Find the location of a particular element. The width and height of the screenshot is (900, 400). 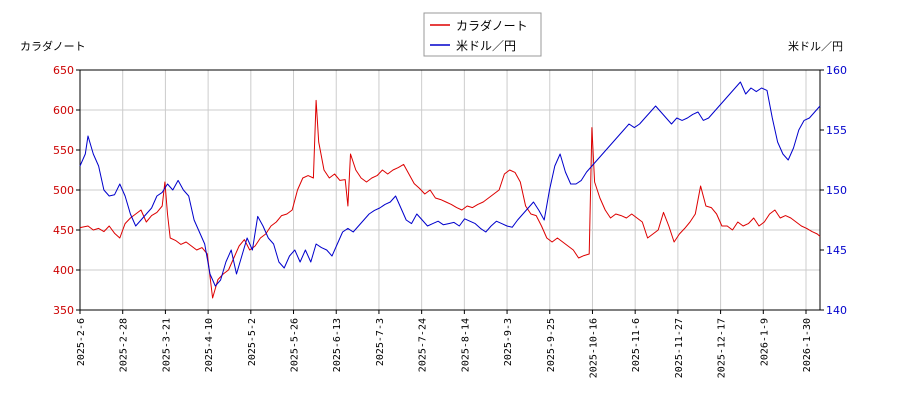

left-tick-label: 550 is located at coordinates (63, 150).